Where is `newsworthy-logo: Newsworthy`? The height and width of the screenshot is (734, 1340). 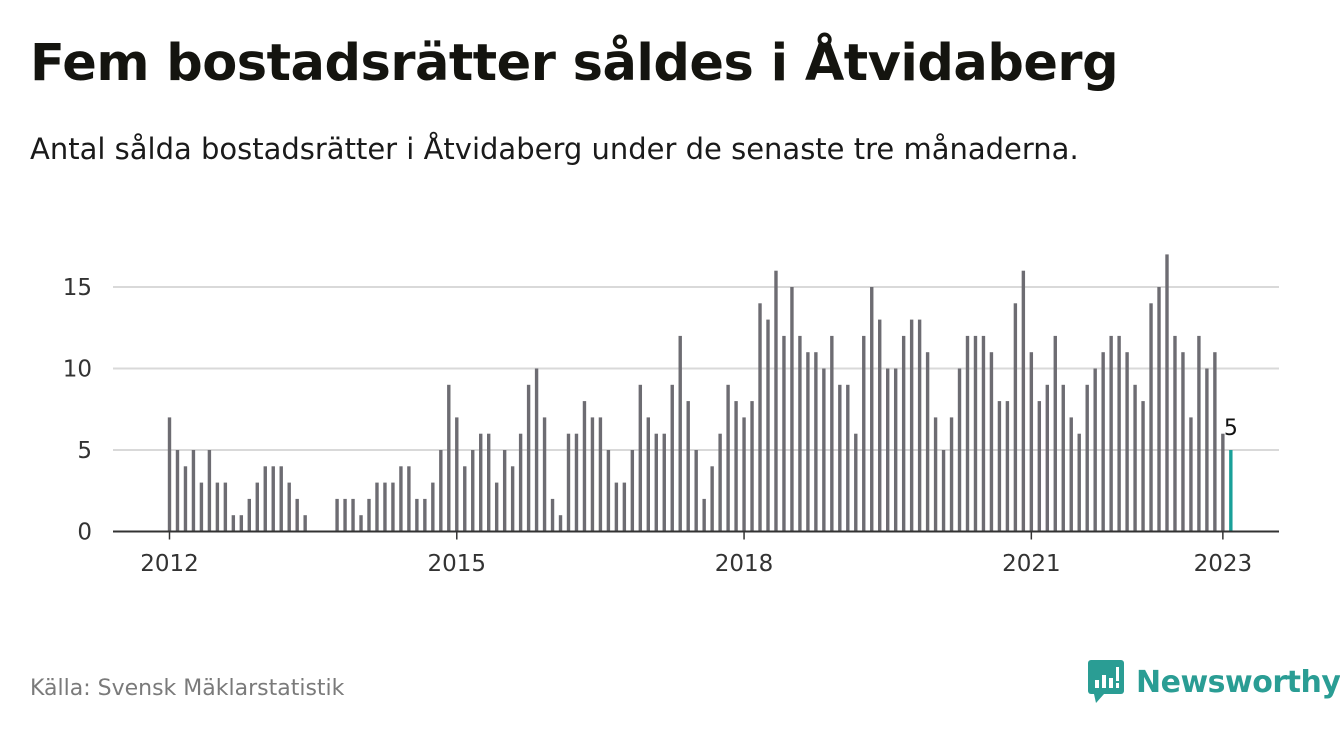 newsworthy-logo: Newsworthy is located at coordinates (1214, 682).